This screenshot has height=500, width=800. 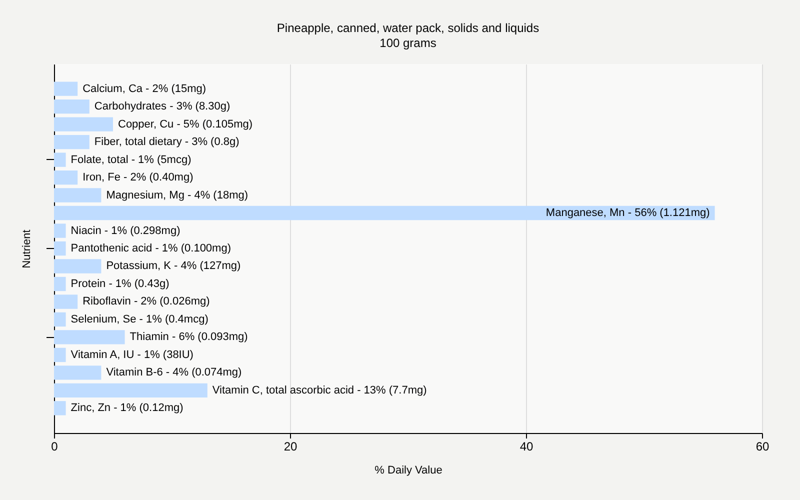 What do you see at coordinates (291, 447) in the screenshot?
I see `x-tick-label: 20` at bounding box center [291, 447].